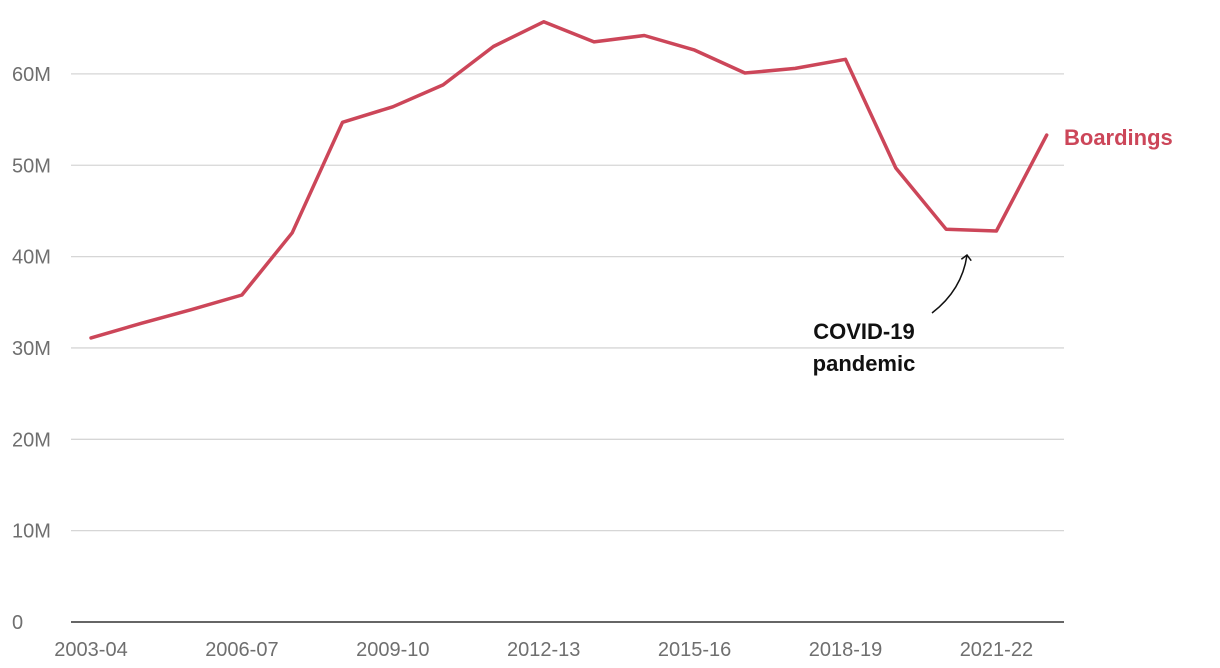 Image resolution: width=1220 pixels, height=668 pixels. What do you see at coordinates (241, 650) in the screenshot?
I see `x-tick-label: 2006-07` at bounding box center [241, 650].